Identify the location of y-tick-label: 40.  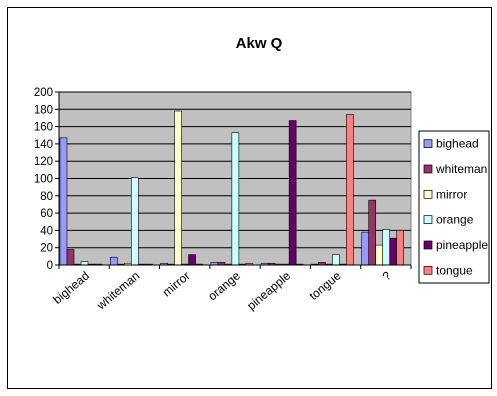
(46, 231).